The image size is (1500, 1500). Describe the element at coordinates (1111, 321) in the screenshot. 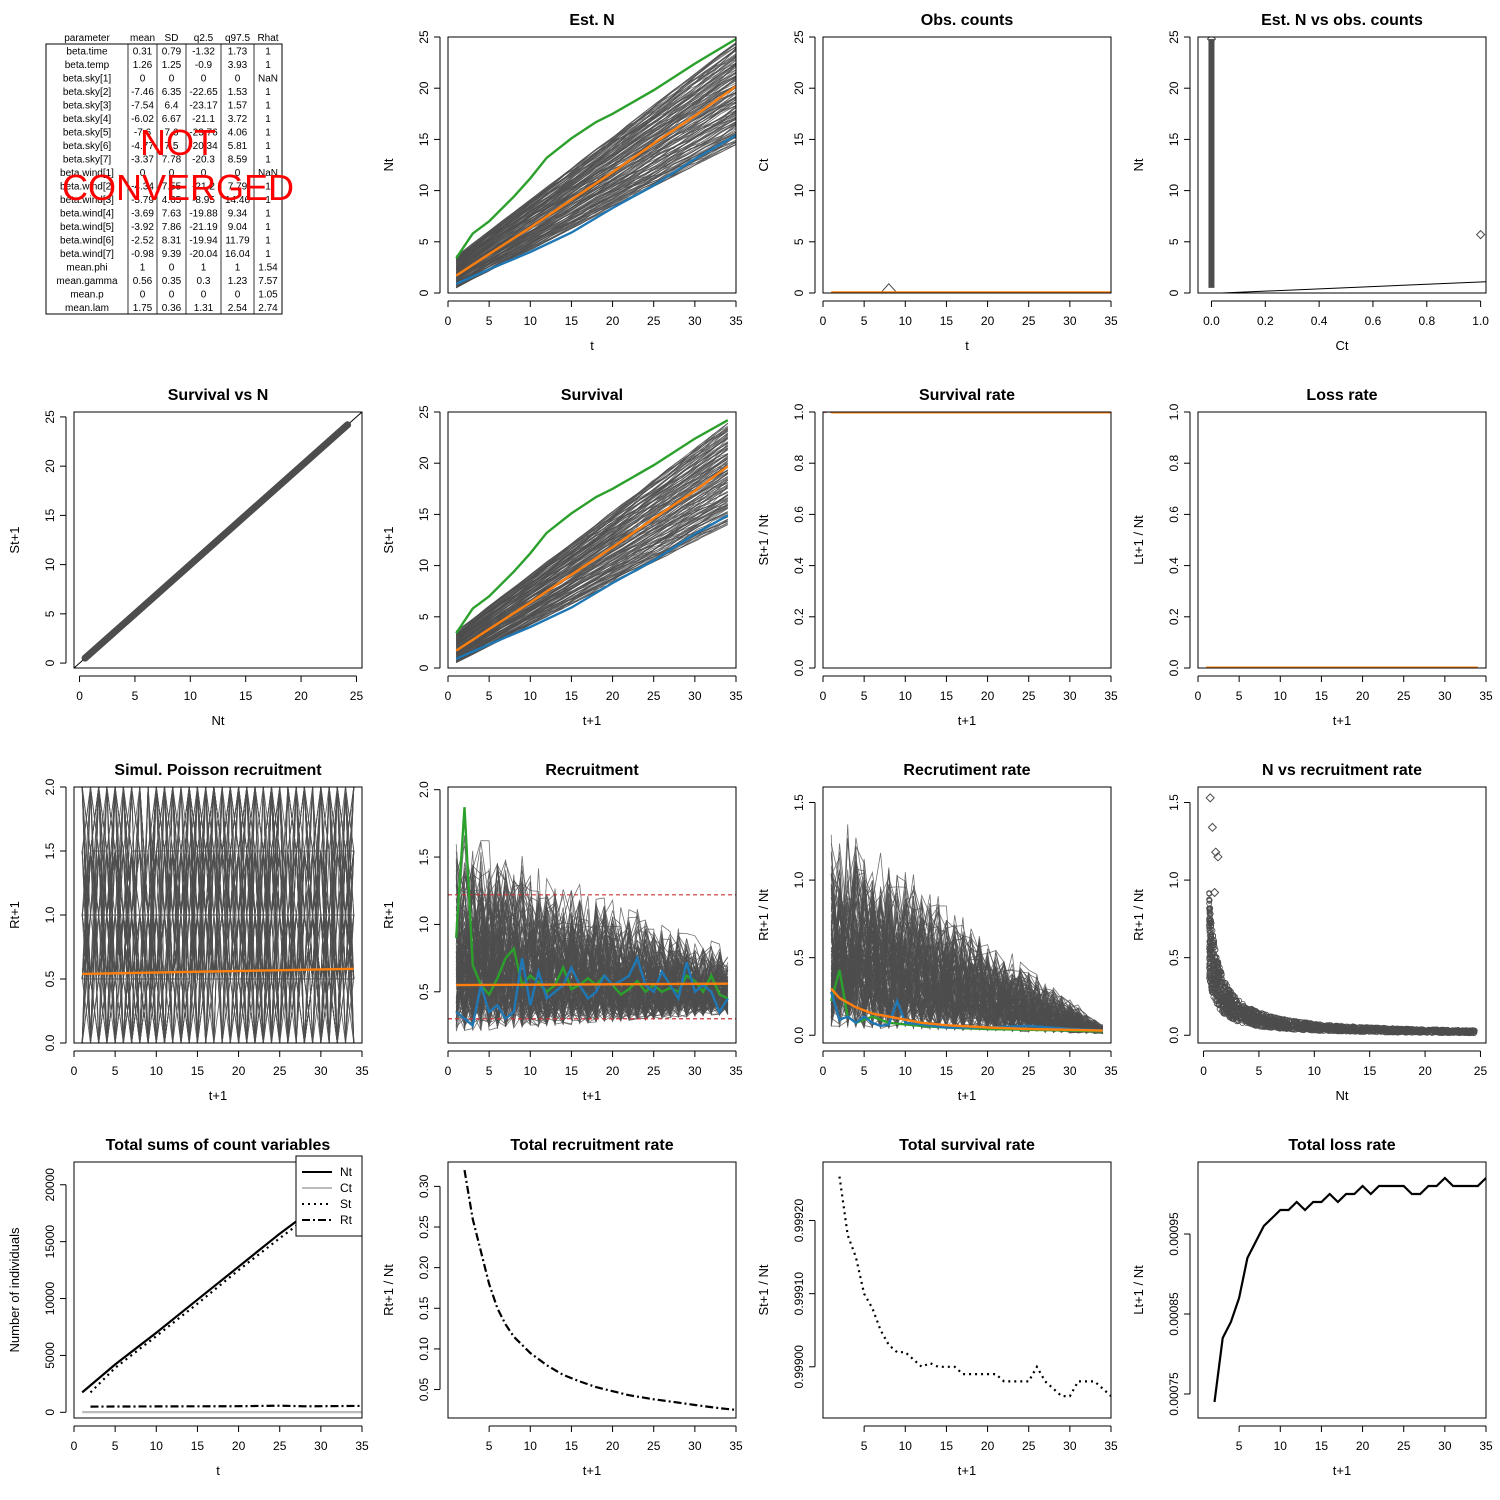

I see `x-tick-label: 35` at that location.